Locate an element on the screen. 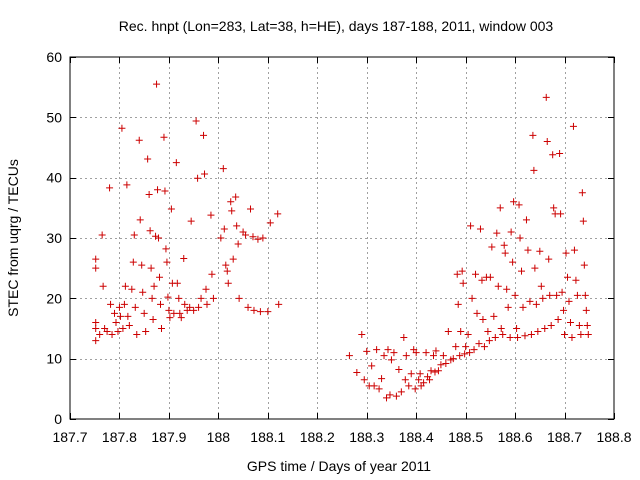 The image size is (640, 480). x-tick-label: 188 is located at coordinates (219, 437).